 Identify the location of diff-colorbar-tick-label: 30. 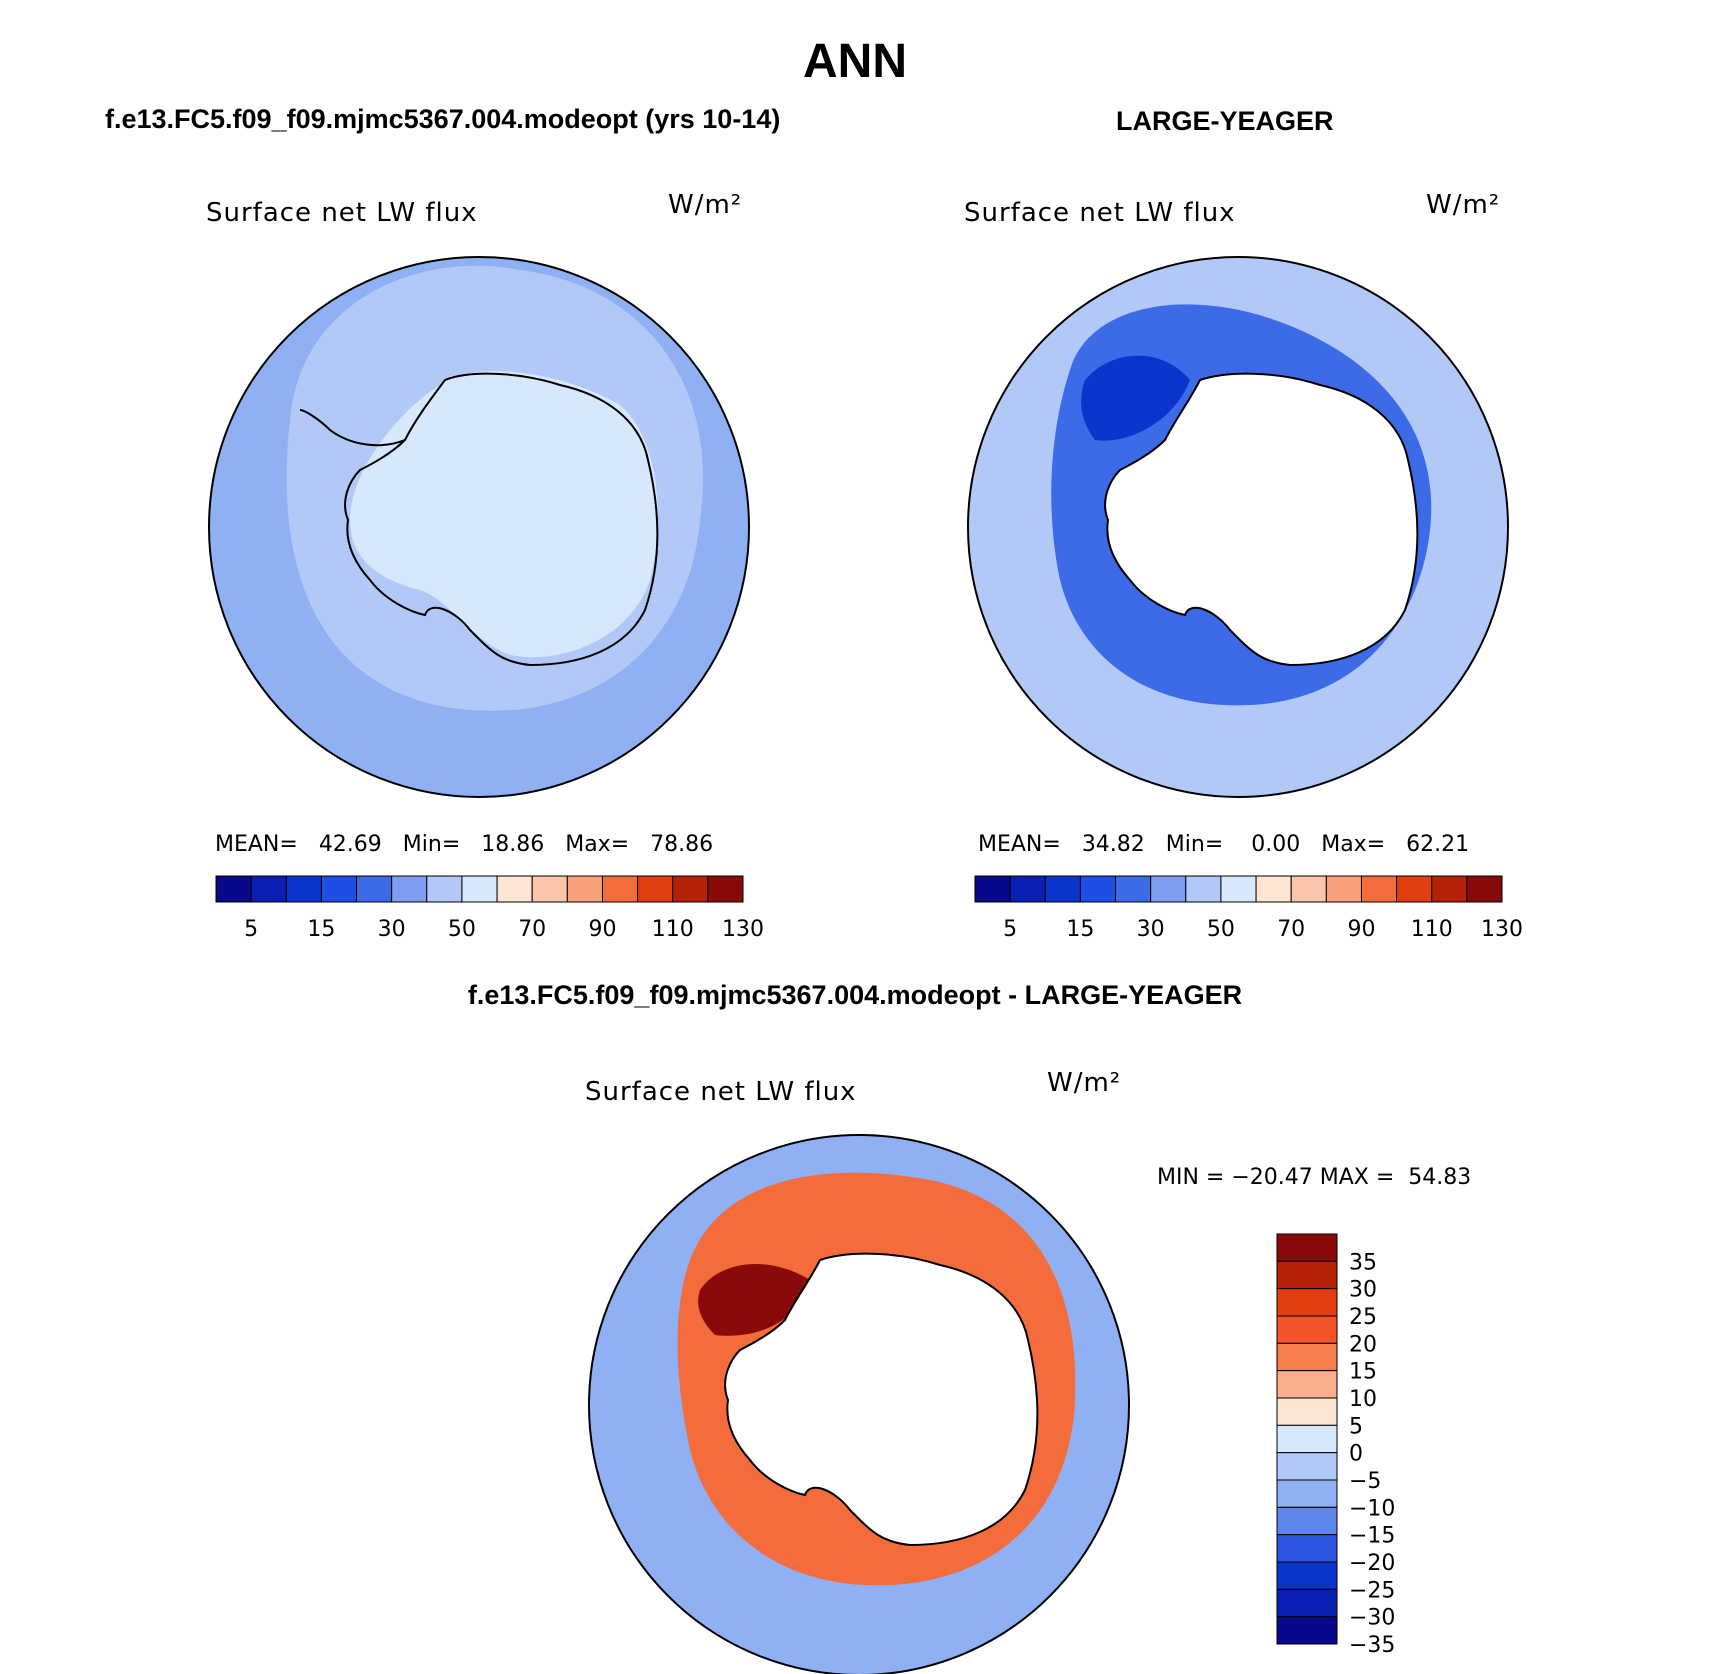
(1363, 1290).